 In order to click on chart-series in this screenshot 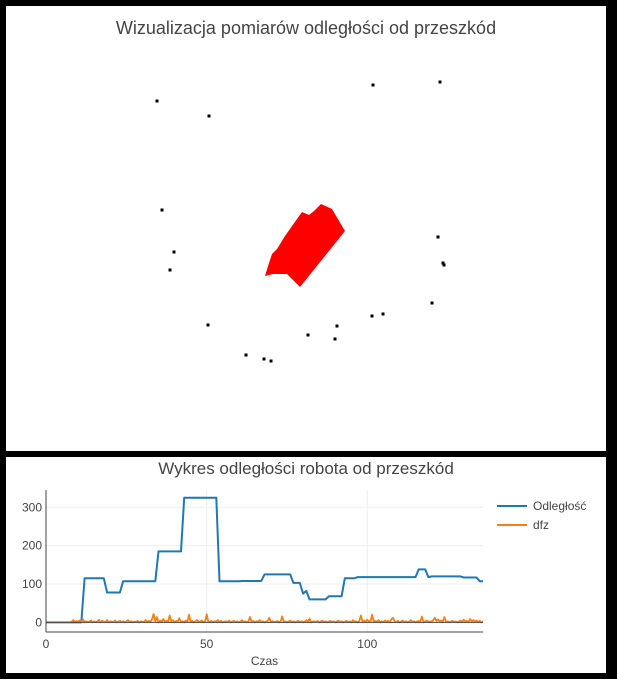, I will do `click(265, 560)`.